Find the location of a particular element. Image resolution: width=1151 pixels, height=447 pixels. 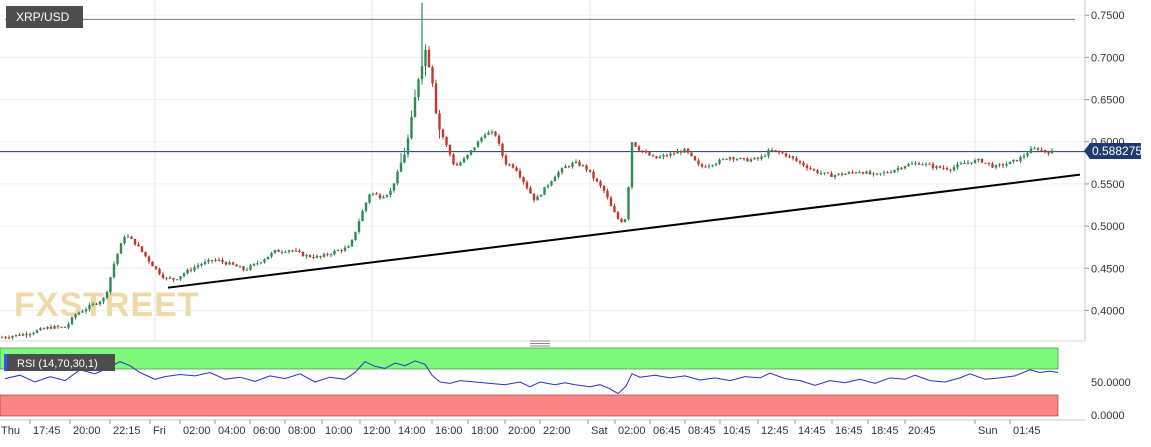

rsi-tick-0: 0.0000 is located at coordinates (1108, 416).